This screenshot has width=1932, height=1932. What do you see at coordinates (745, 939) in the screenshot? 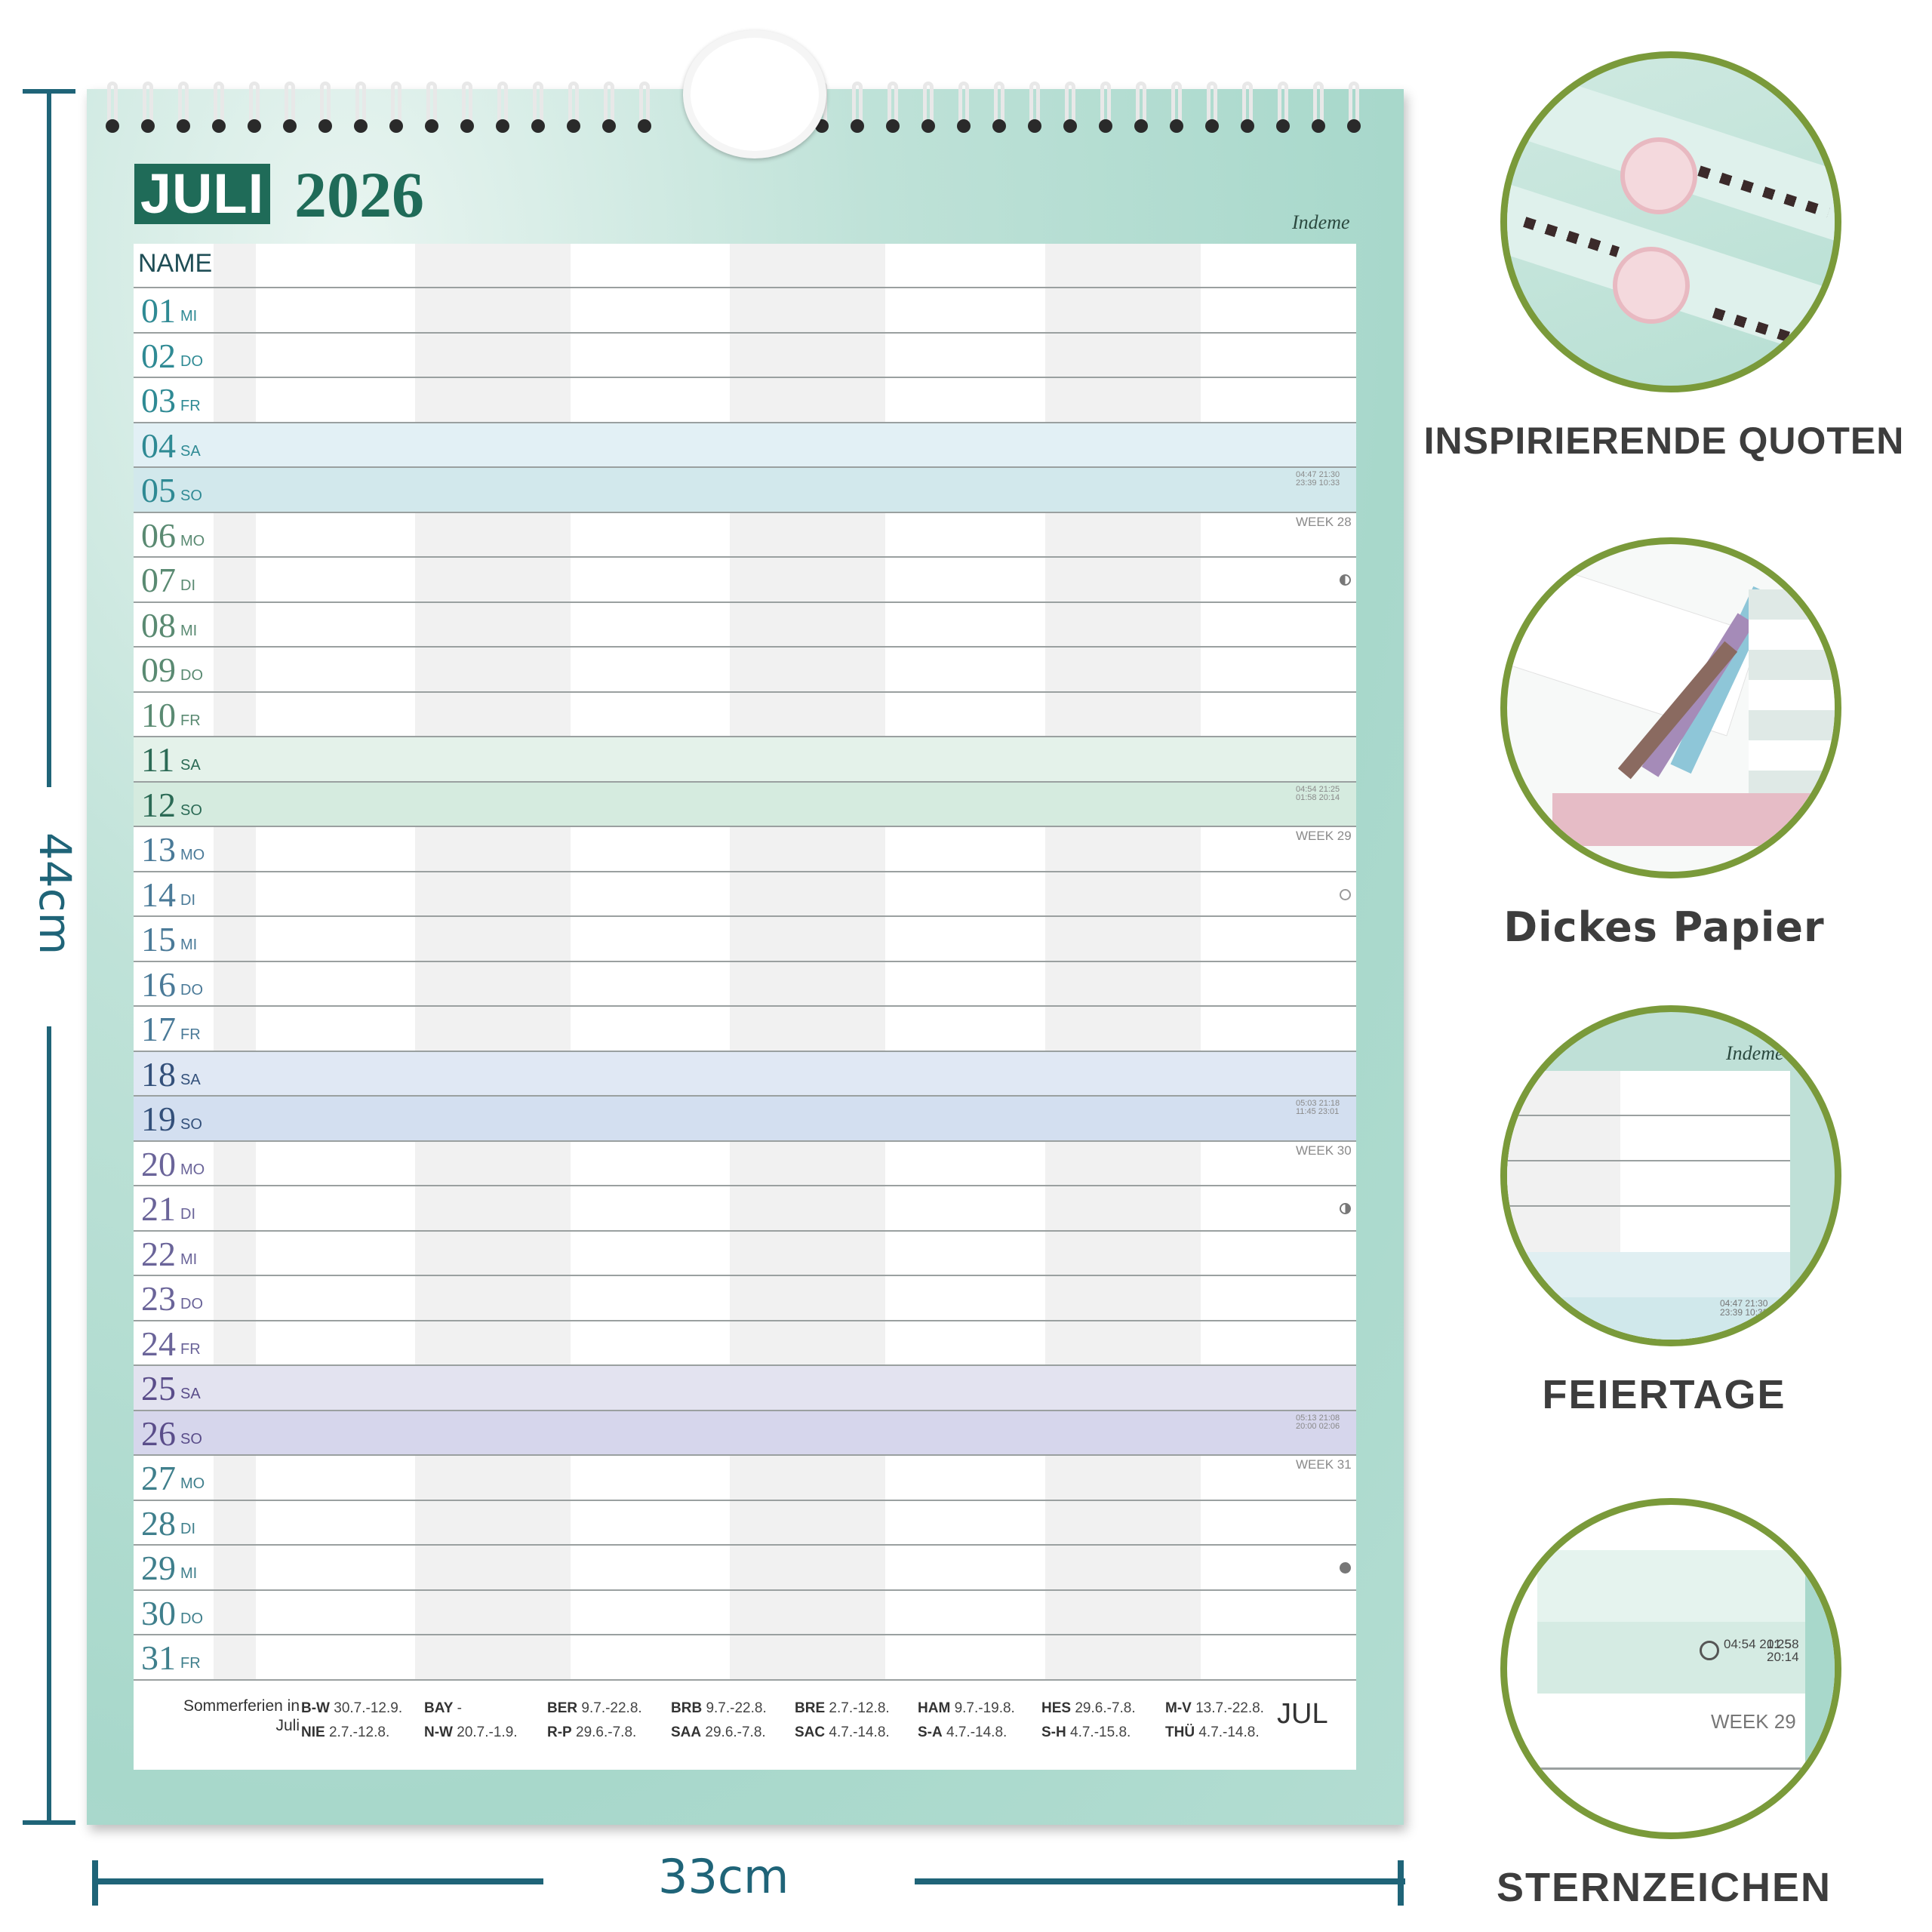
I see `day-row: 15 MI` at bounding box center [745, 939].